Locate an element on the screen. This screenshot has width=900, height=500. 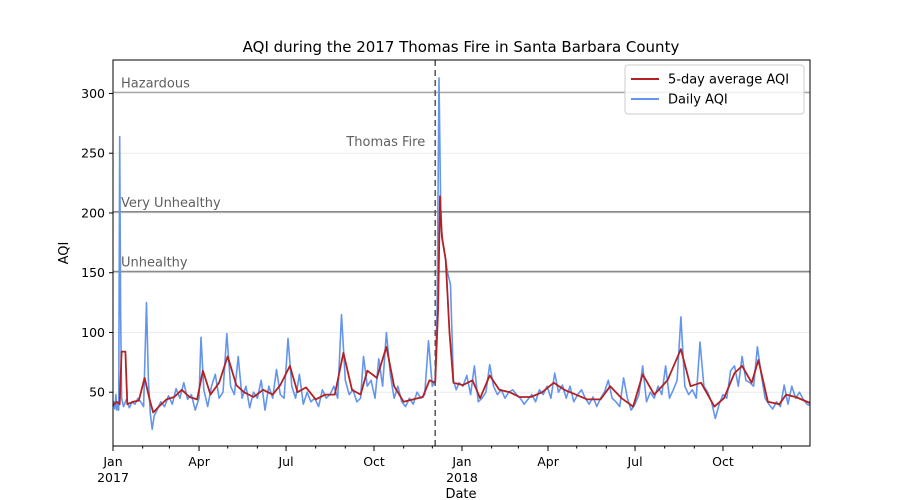
x-tick-year: 2018 is located at coordinates (462, 477).